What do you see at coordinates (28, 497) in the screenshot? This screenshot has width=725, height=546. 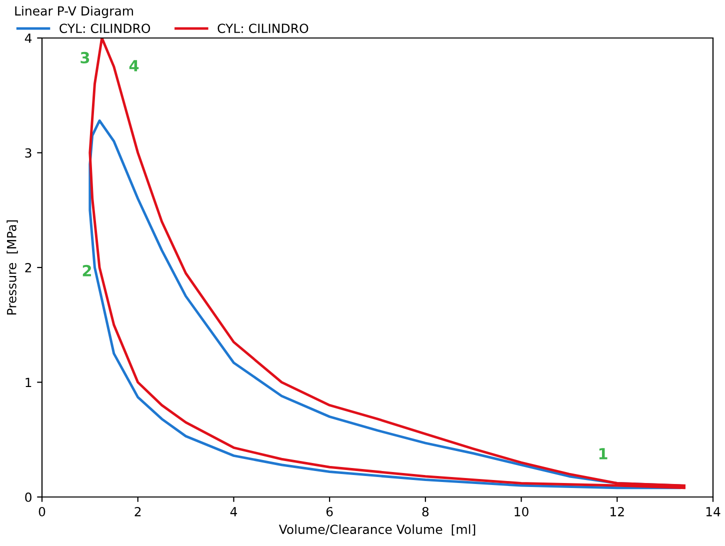 I see `y-tick-label: 0` at bounding box center [28, 497].